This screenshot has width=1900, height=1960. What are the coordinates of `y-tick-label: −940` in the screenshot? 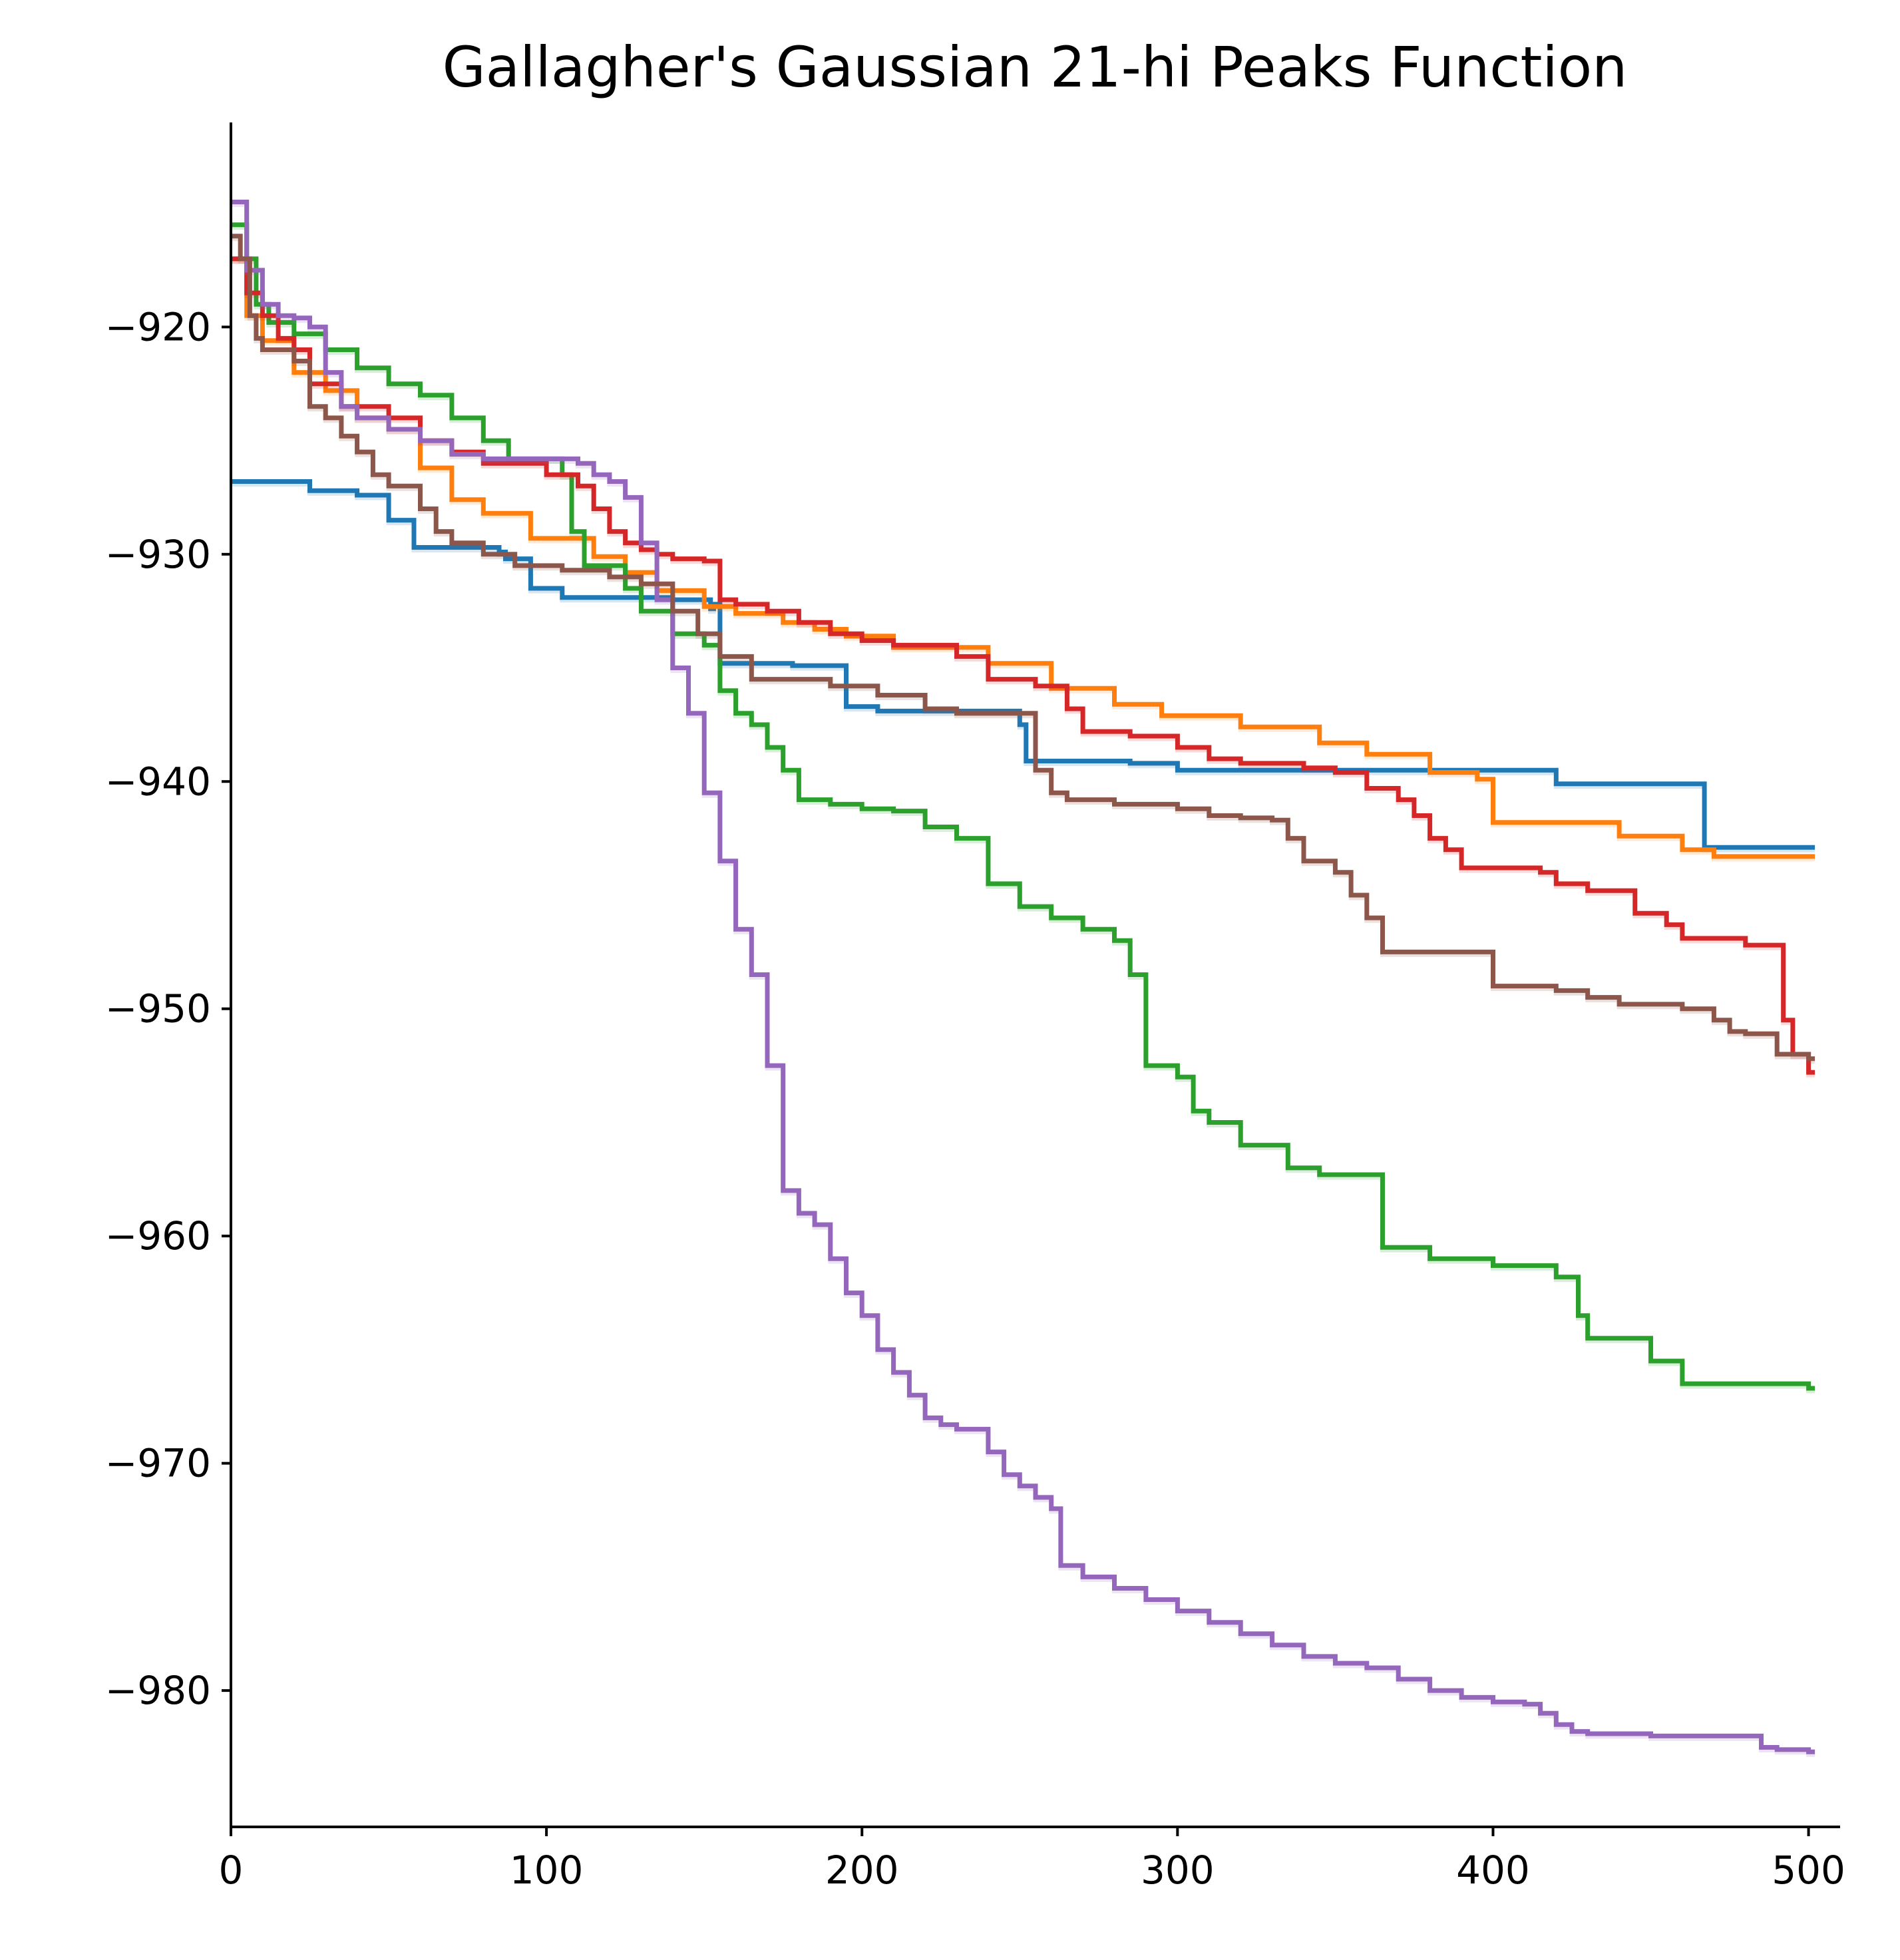 It's located at (158, 781).